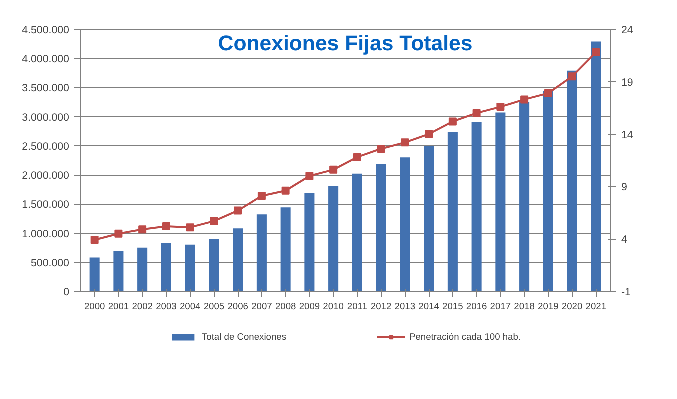 The image size is (677, 399). What do you see at coordinates (429, 307) in the screenshot?
I see `x-tick-label: 2014` at bounding box center [429, 307].